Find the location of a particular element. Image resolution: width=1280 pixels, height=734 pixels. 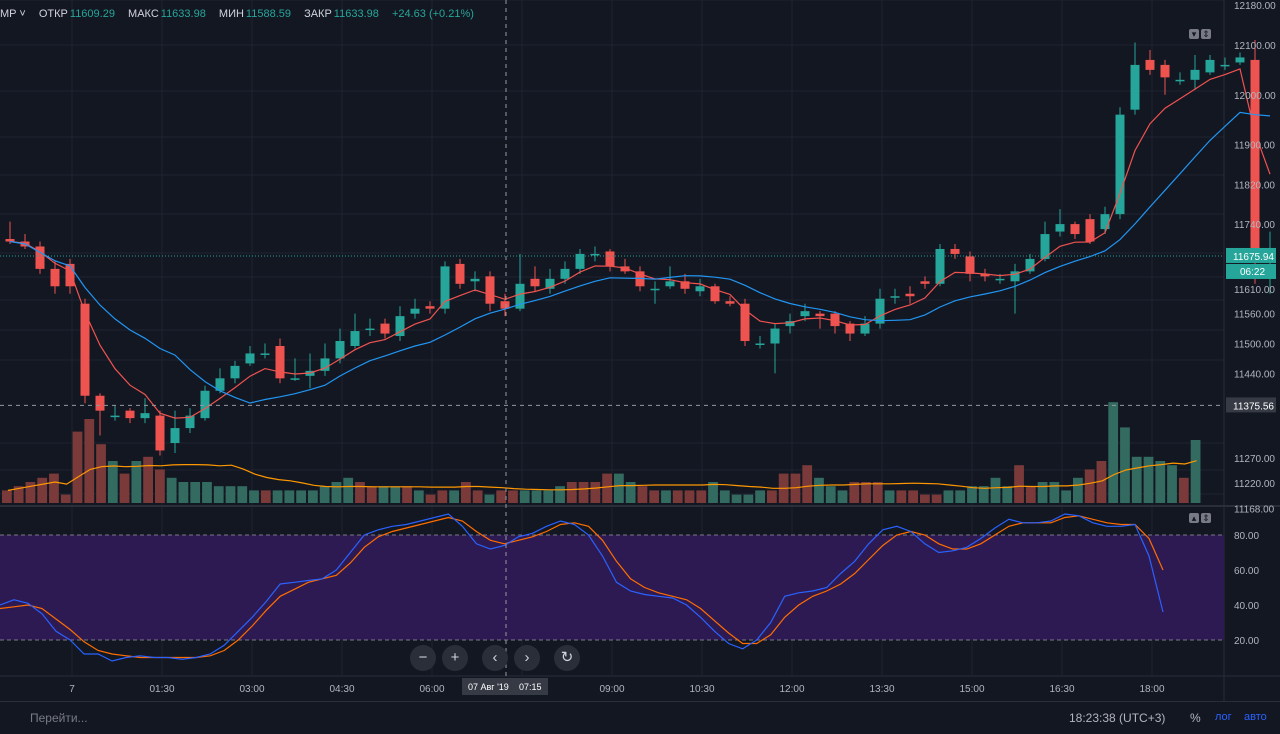

stoch-overbought-band is located at coordinates (612, 587).